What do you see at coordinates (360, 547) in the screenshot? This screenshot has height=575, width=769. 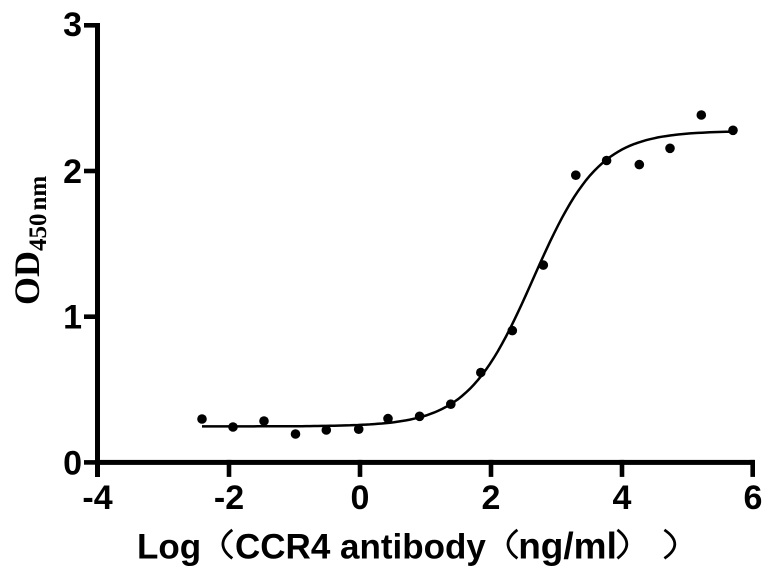 I see `svg-text: CCR4 antibody` at bounding box center [360, 547].